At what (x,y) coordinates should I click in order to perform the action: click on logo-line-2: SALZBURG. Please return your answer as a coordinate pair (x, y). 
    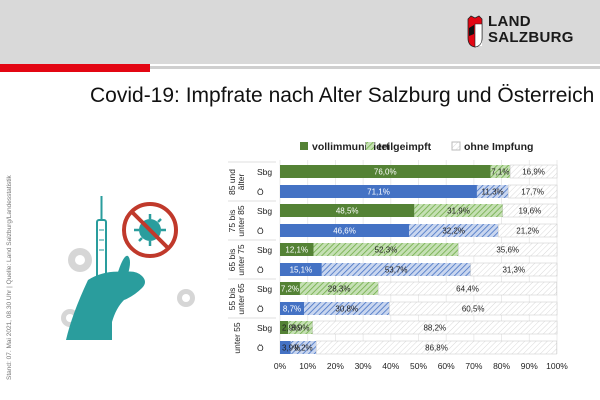
    Looking at the image, I should click on (531, 37).